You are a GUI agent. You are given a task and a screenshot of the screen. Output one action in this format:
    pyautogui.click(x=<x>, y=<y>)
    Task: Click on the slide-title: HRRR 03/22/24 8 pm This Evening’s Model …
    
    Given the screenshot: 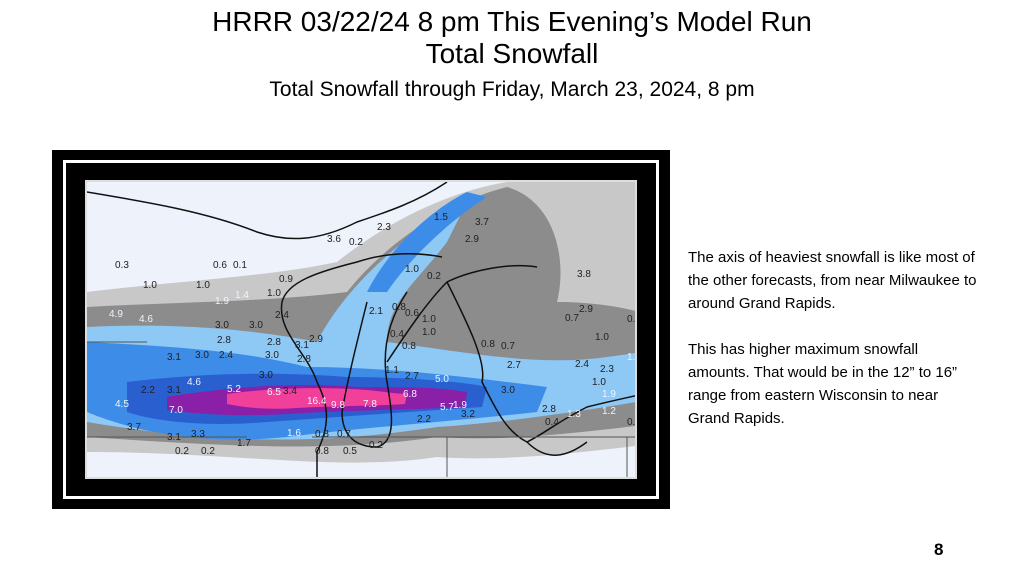 What is the action you would take?
    pyautogui.click(x=512, y=21)
    